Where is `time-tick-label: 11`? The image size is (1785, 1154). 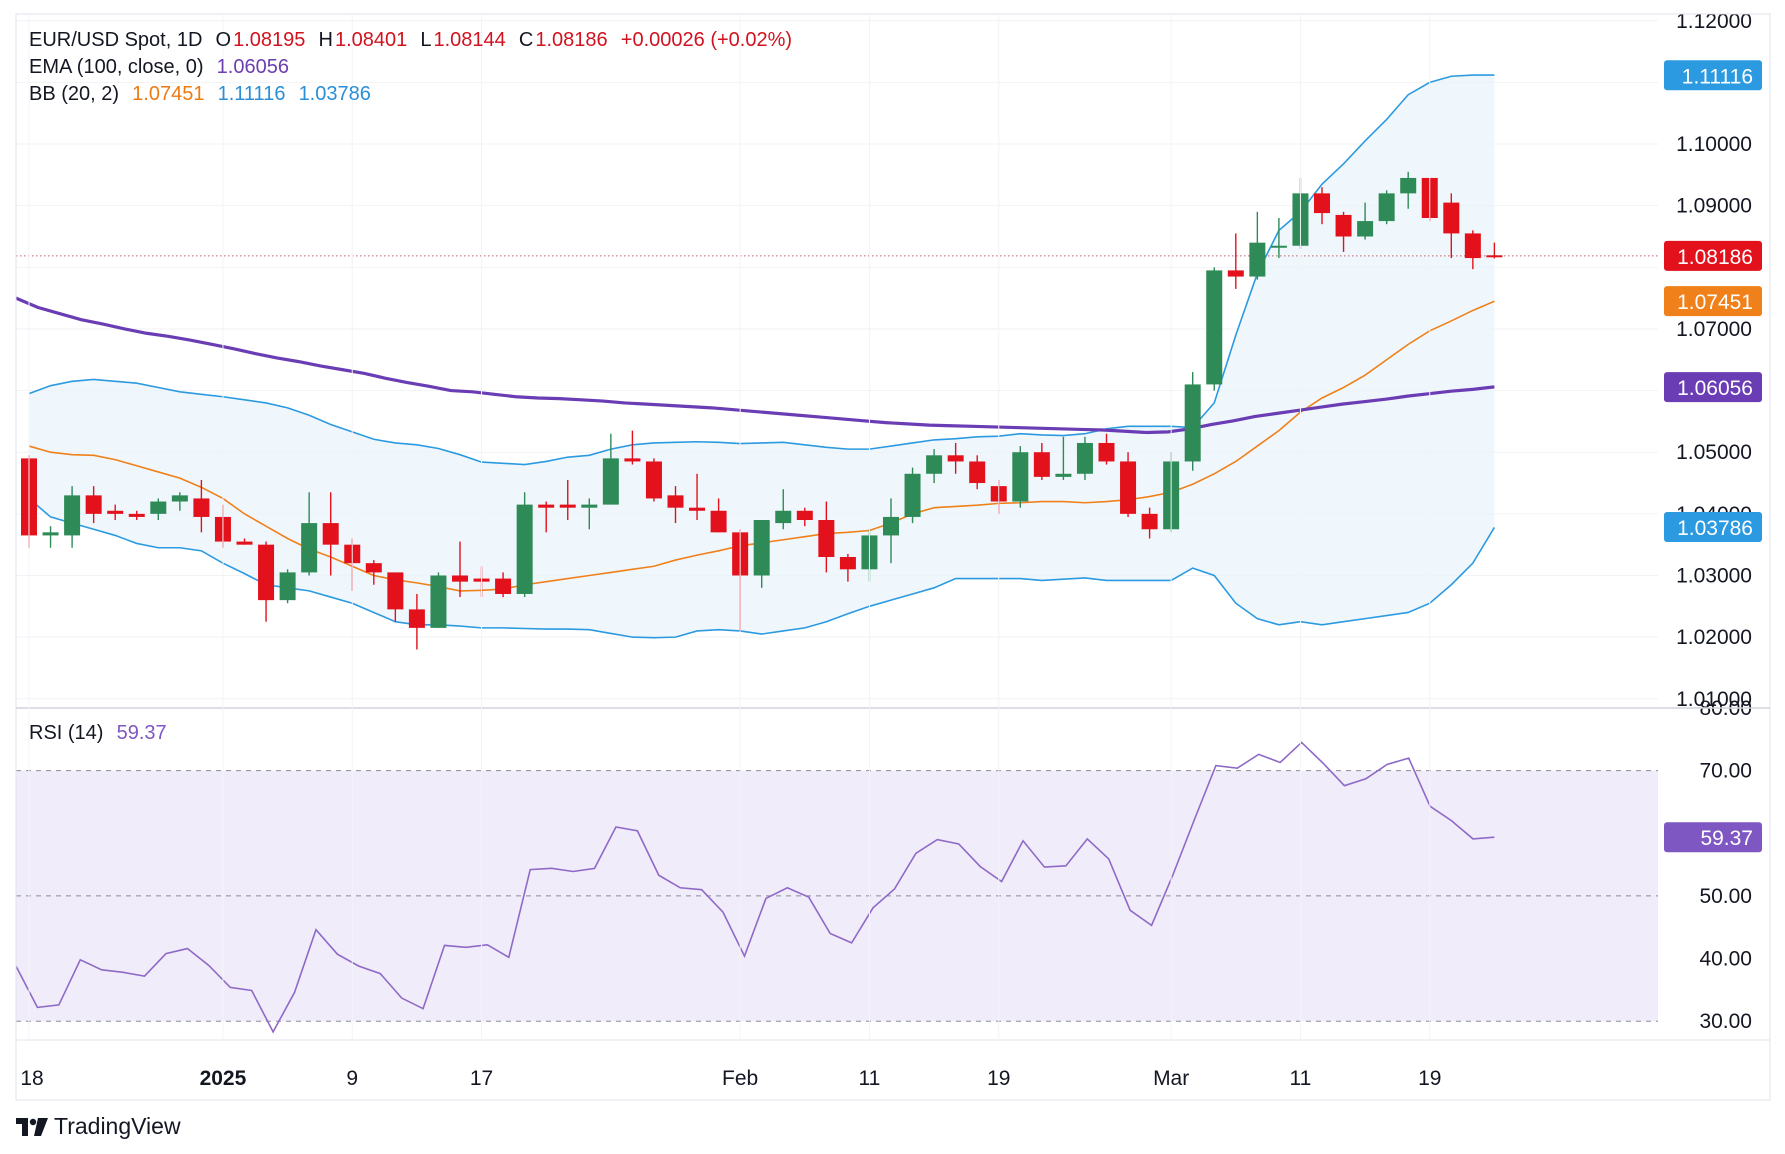
time-tick-label: 11 is located at coordinates (1301, 1078).